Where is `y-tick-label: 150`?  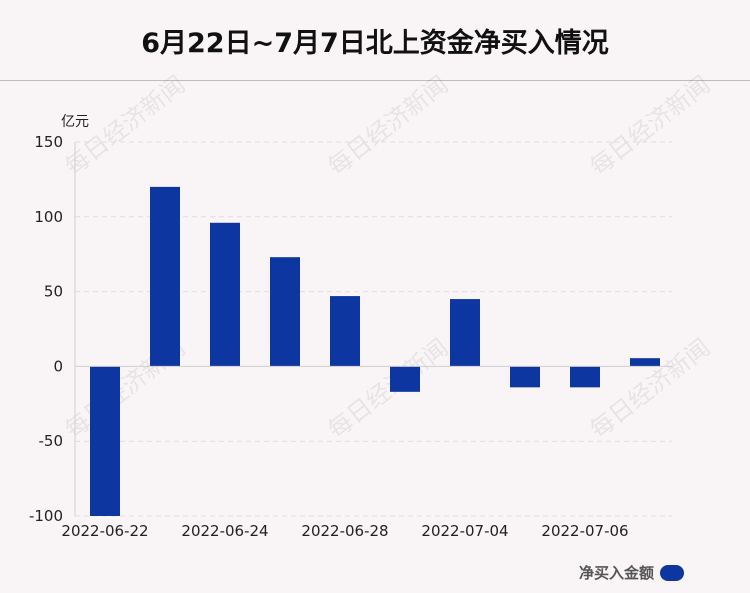
y-tick-label: 150 is located at coordinates (48, 142).